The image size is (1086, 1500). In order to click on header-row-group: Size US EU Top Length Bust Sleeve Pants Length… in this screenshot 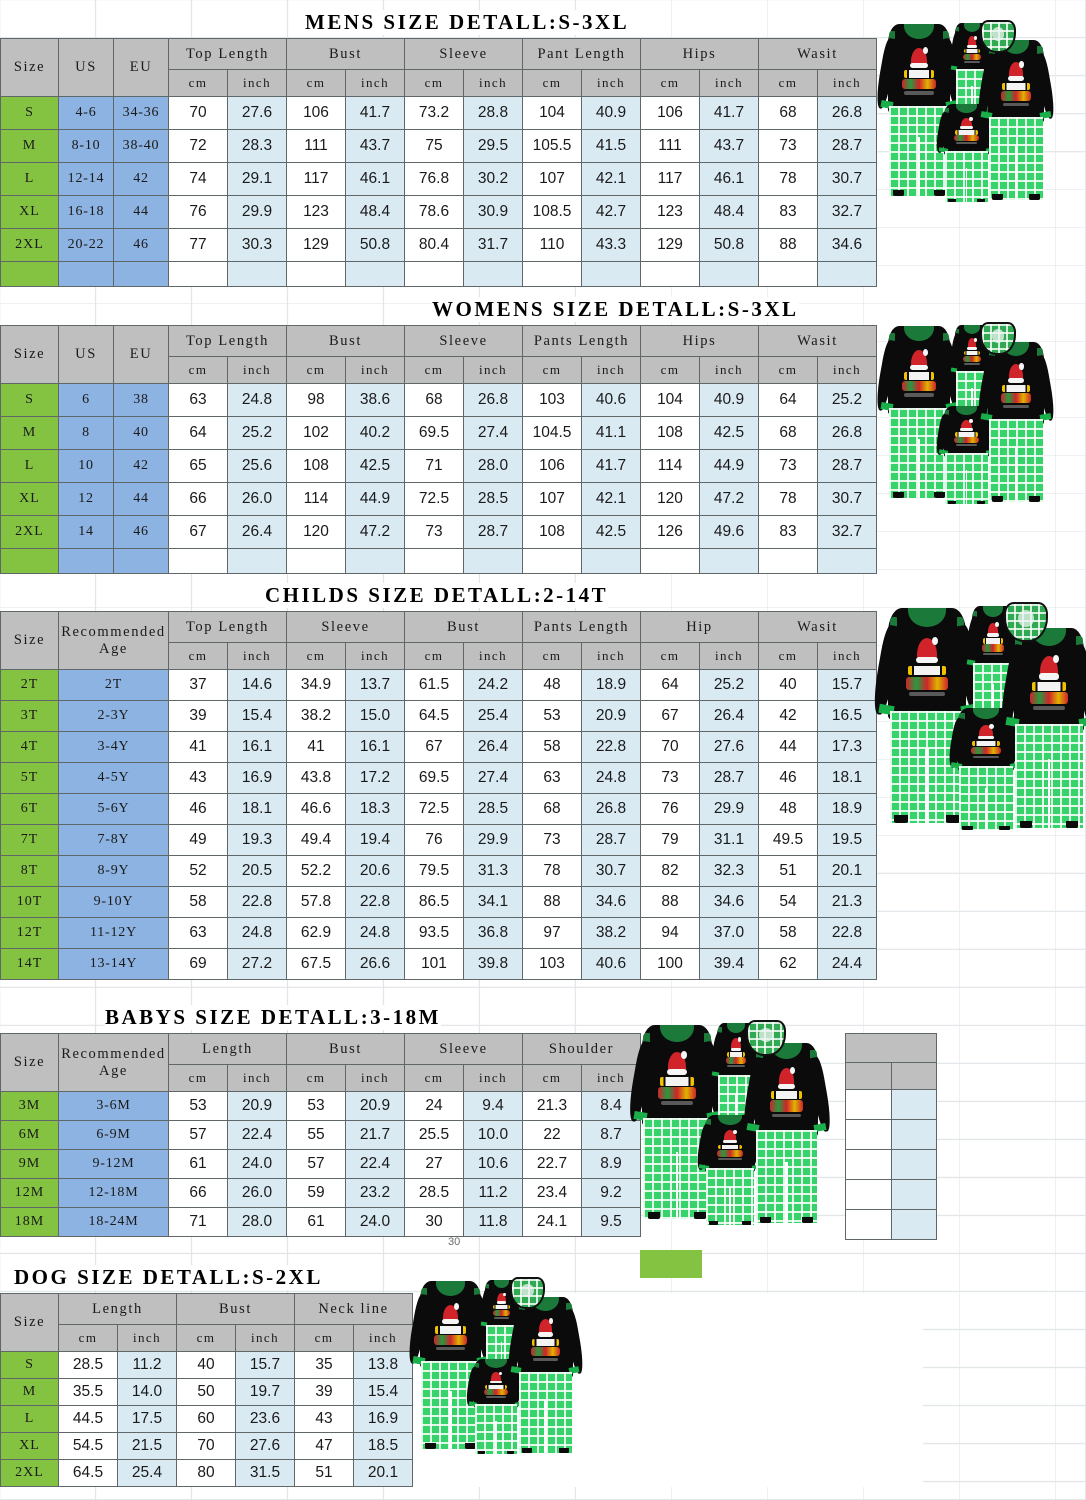, I will do `click(438, 354)`.